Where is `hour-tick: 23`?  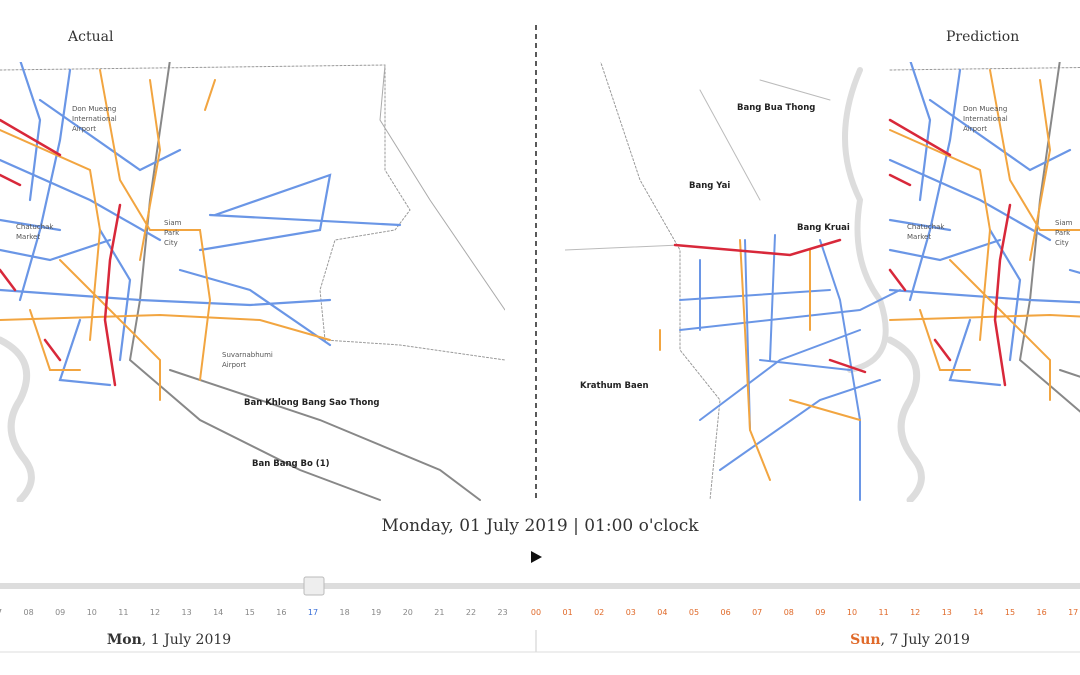
hour-tick: 23 is located at coordinates (502, 612).